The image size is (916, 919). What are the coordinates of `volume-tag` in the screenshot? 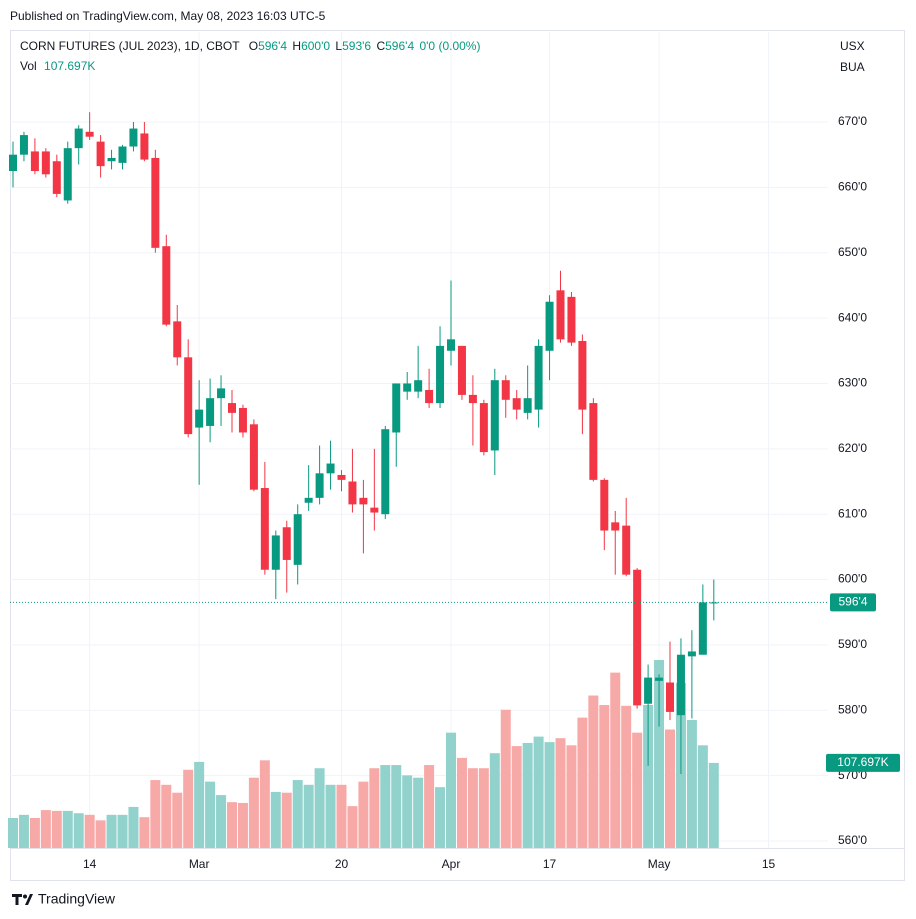 It's located at (863, 762).